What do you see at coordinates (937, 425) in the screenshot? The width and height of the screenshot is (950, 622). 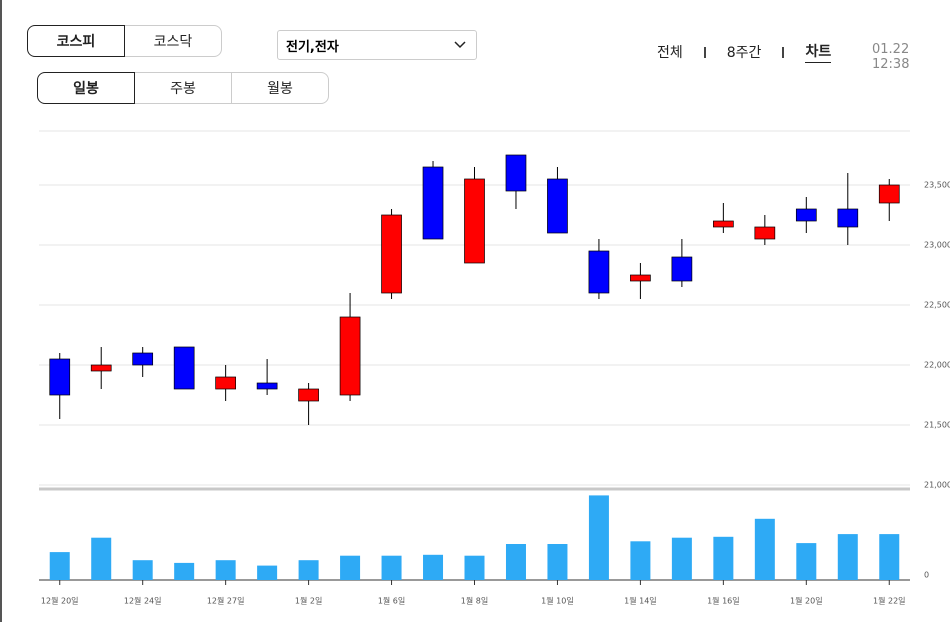 I see `y-tick-label: 21,500` at bounding box center [937, 425].